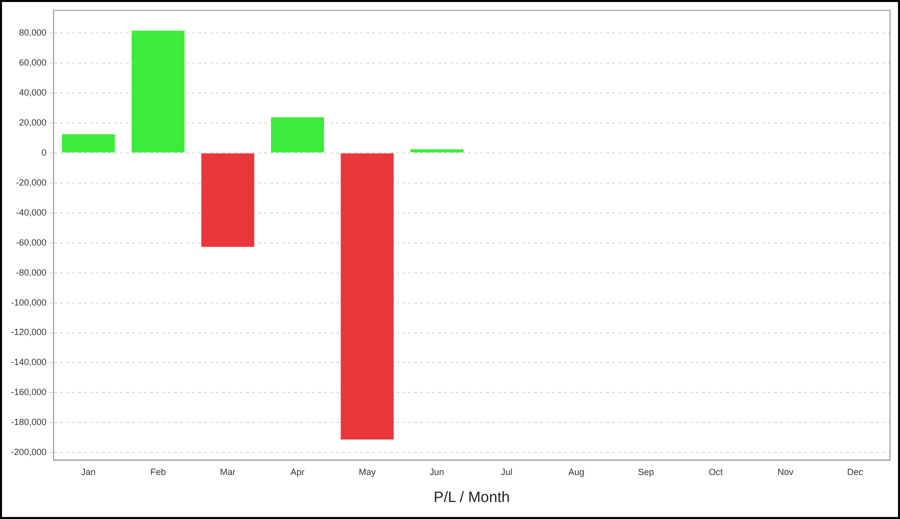 The height and width of the screenshot is (519, 900). What do you see at coordinates (31, 272) in the screenshot?
I see `y-tick-label: -80,000` at bounding box center [31, 272].